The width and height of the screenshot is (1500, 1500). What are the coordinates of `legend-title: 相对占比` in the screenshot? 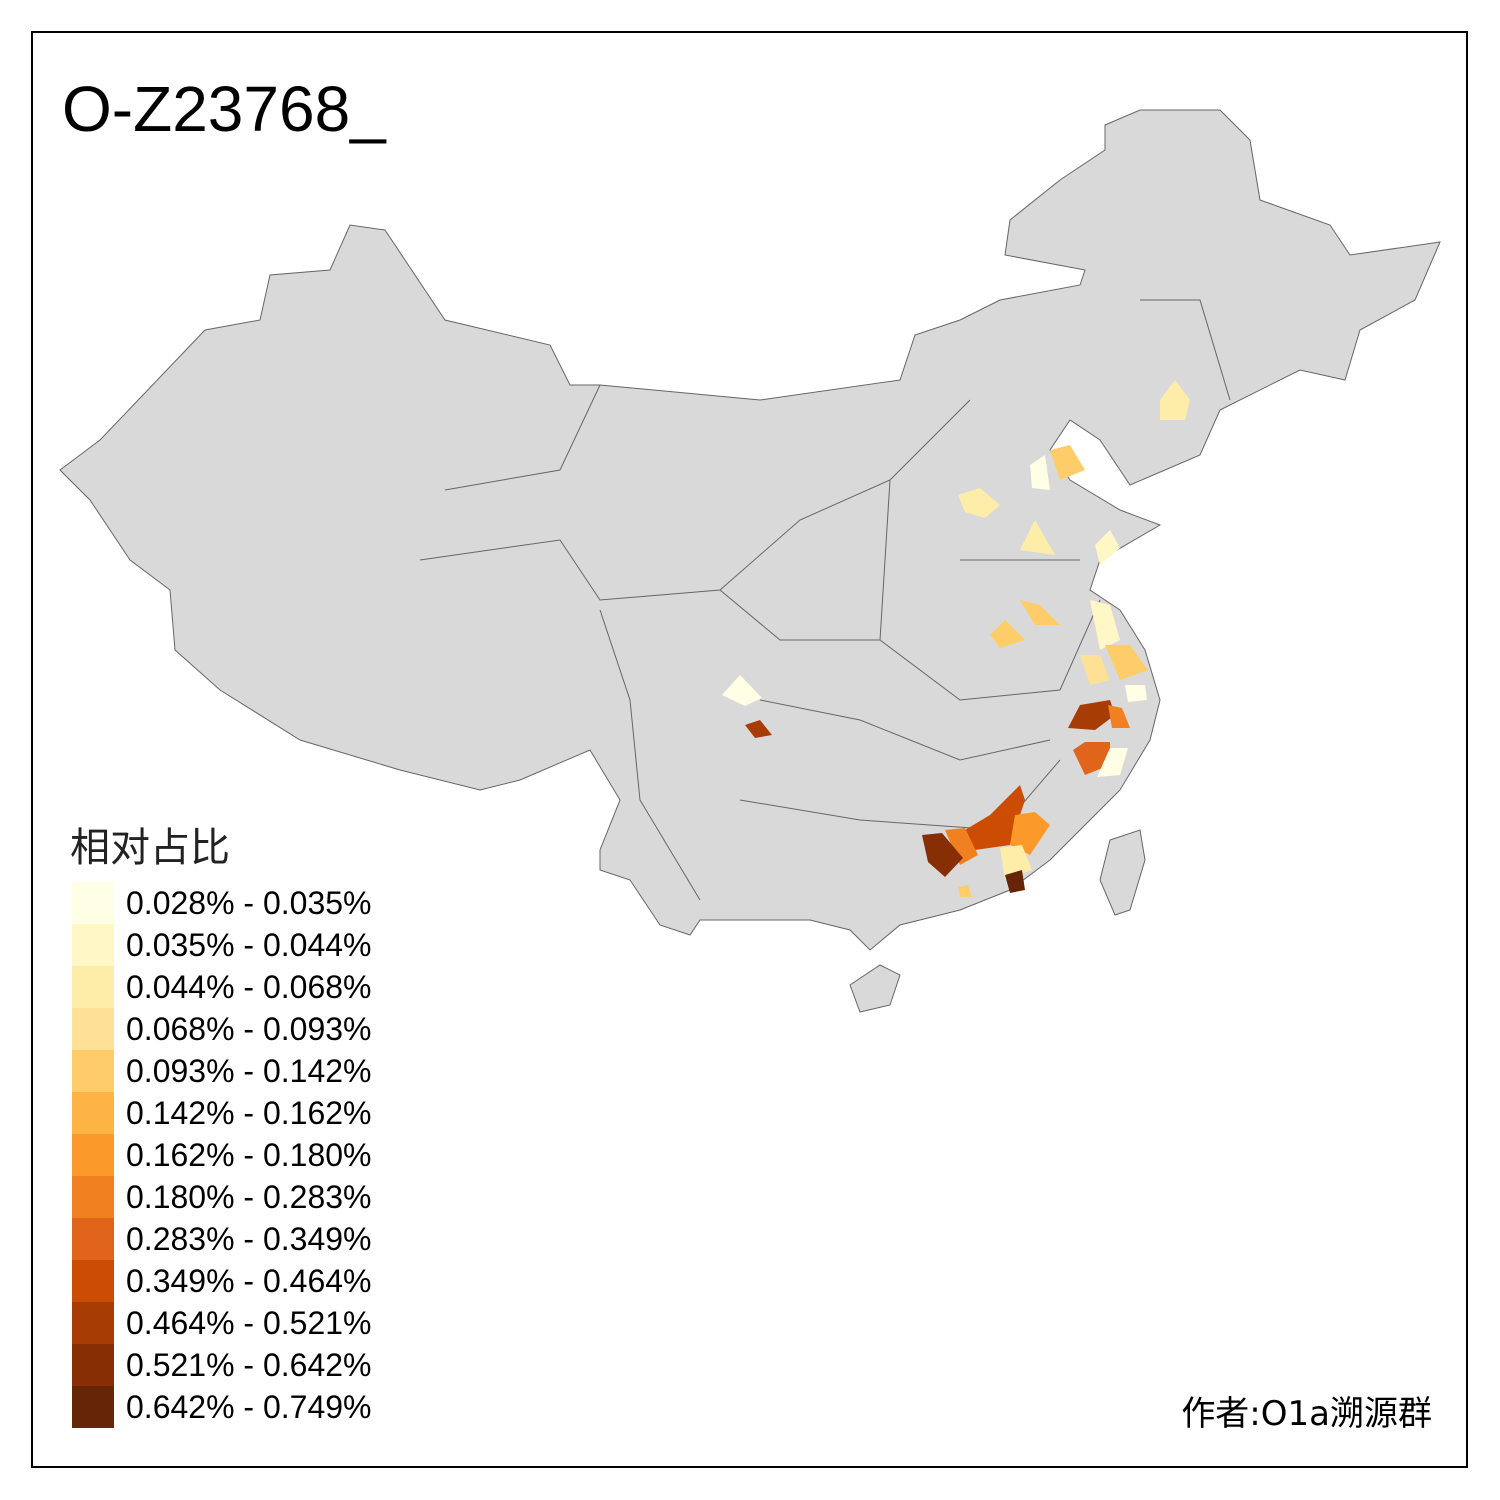 It's located at (150, 848).